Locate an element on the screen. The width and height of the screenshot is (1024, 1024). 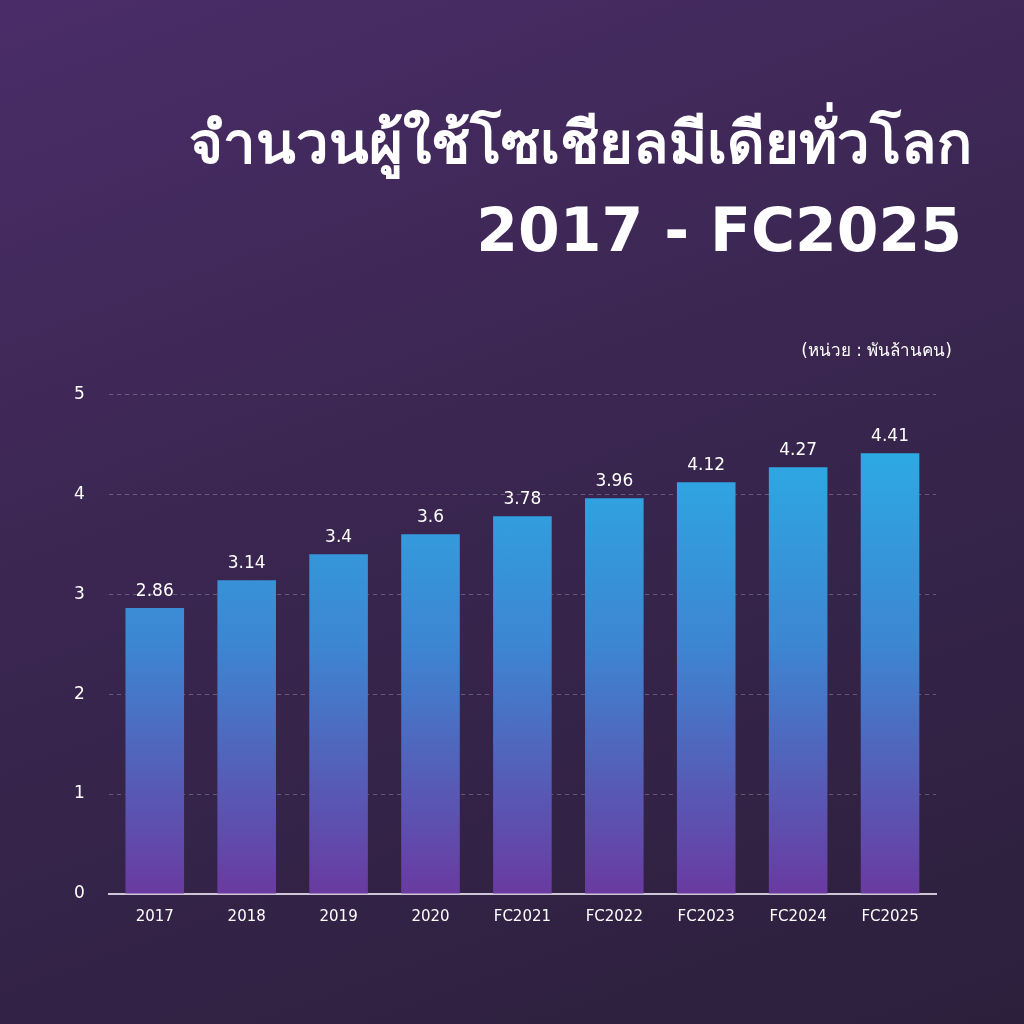
y-tick-label: 2 is located at coordinates (79, 692).